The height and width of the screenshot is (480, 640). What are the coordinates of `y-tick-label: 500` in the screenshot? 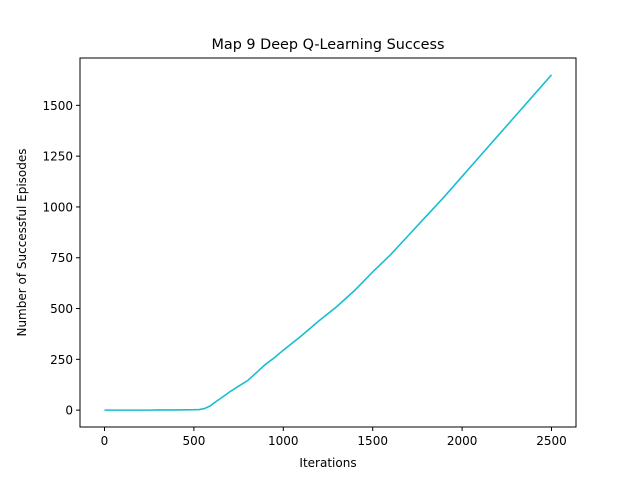 It's located at (61, 309).